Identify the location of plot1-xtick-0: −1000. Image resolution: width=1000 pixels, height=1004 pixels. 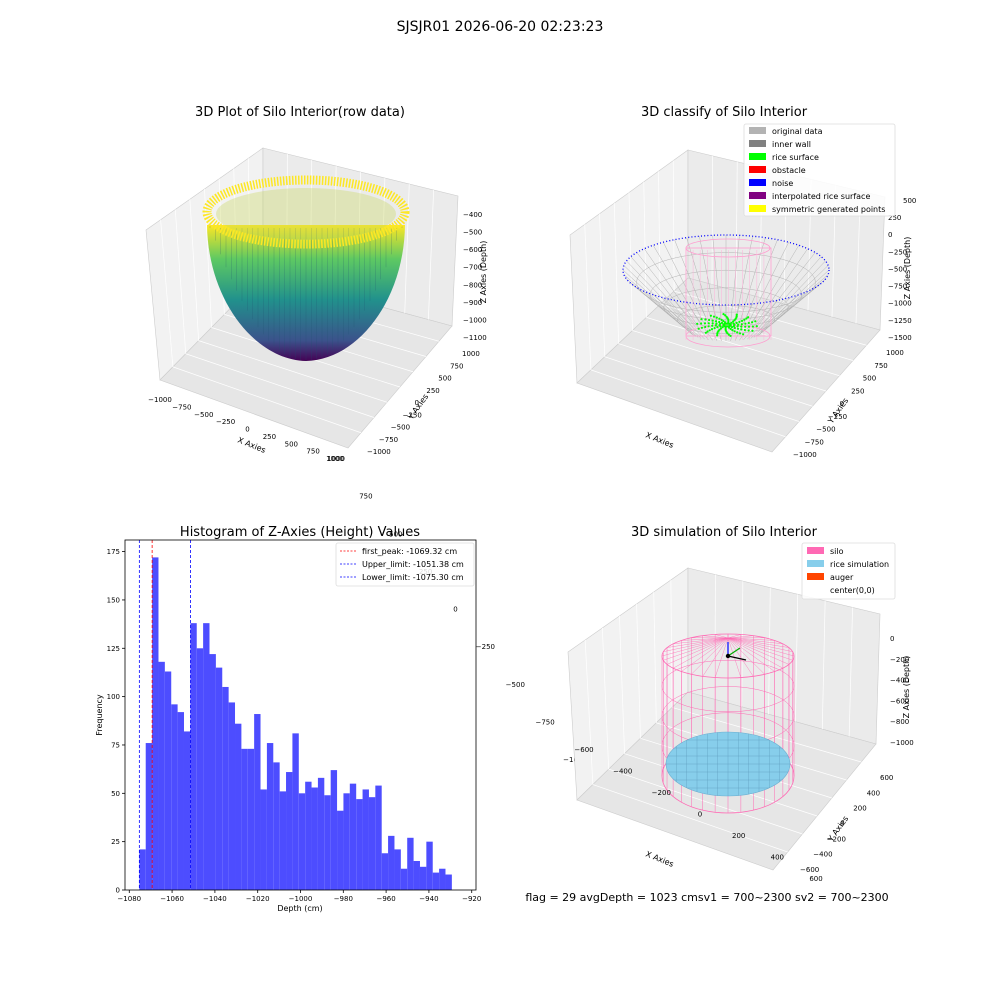
(160, 400).